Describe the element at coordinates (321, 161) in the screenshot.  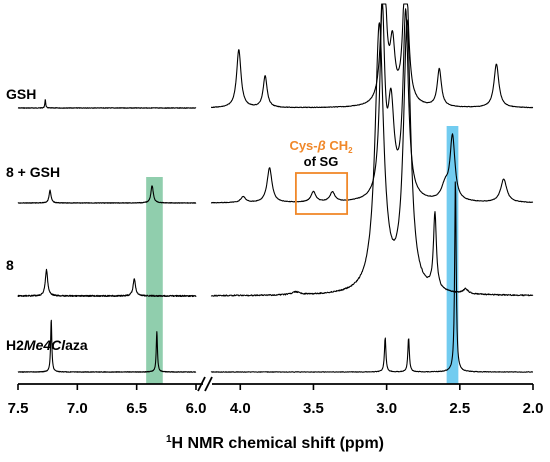
I see `annotation-line-2: of SG` at that location.